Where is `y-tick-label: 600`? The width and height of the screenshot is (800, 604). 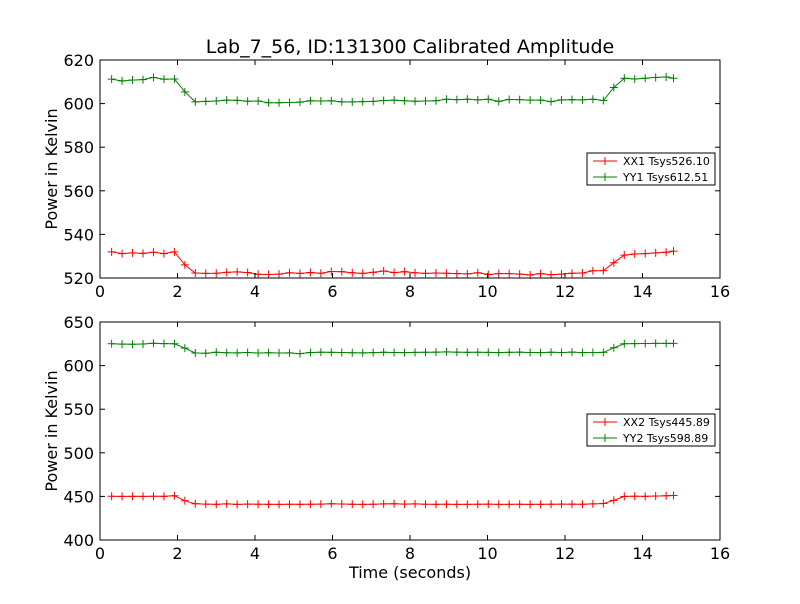
y-tick-label: 600 is located at coordinates (78, 366).